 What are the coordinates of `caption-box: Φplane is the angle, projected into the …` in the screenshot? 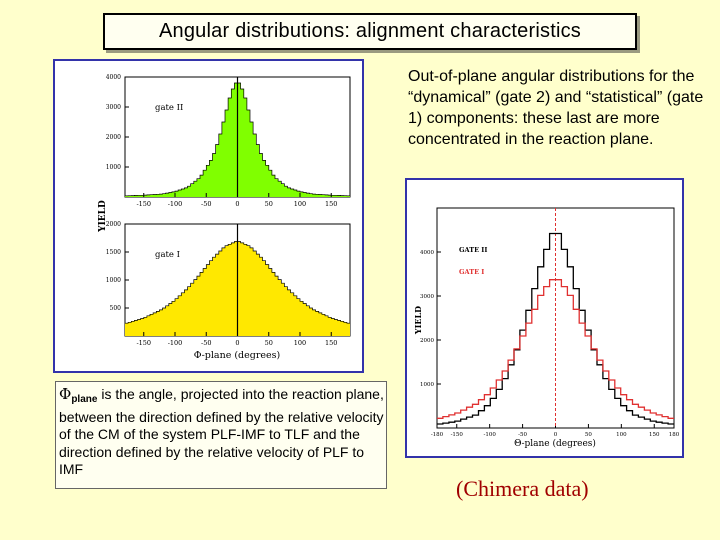 It's located at (221, 435).